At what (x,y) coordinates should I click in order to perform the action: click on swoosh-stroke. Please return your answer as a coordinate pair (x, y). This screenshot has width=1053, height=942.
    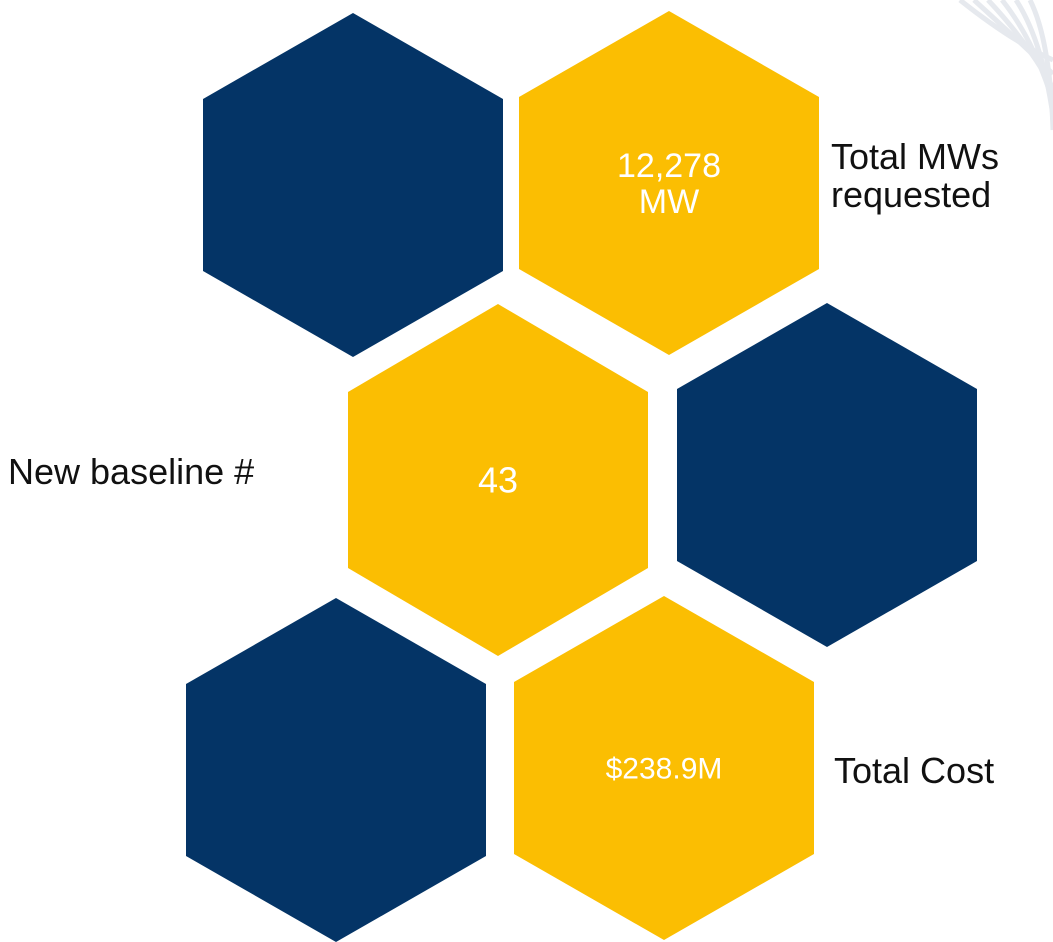
    Looking at the image, I should click on (1040, 65).